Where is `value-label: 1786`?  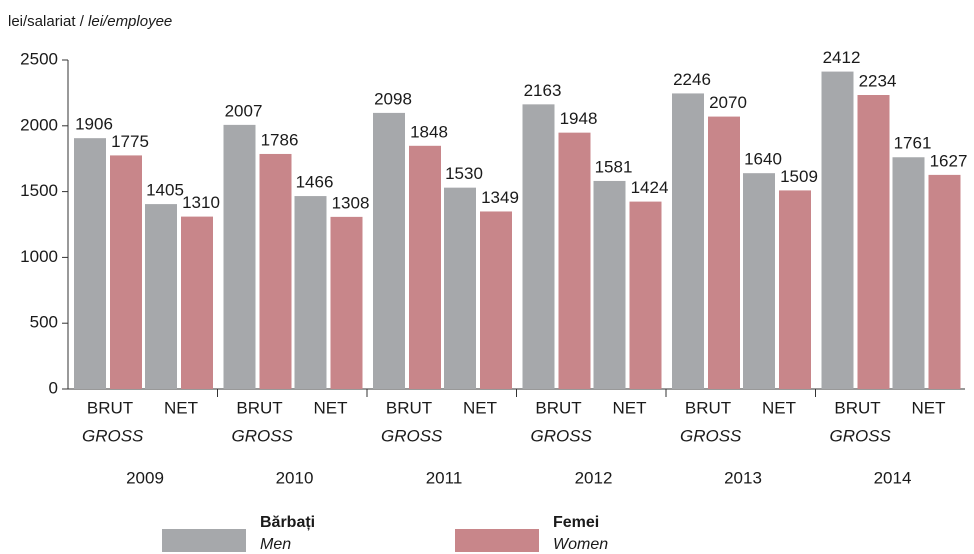 value-label: 1786 is located at coordinates (280, 139).